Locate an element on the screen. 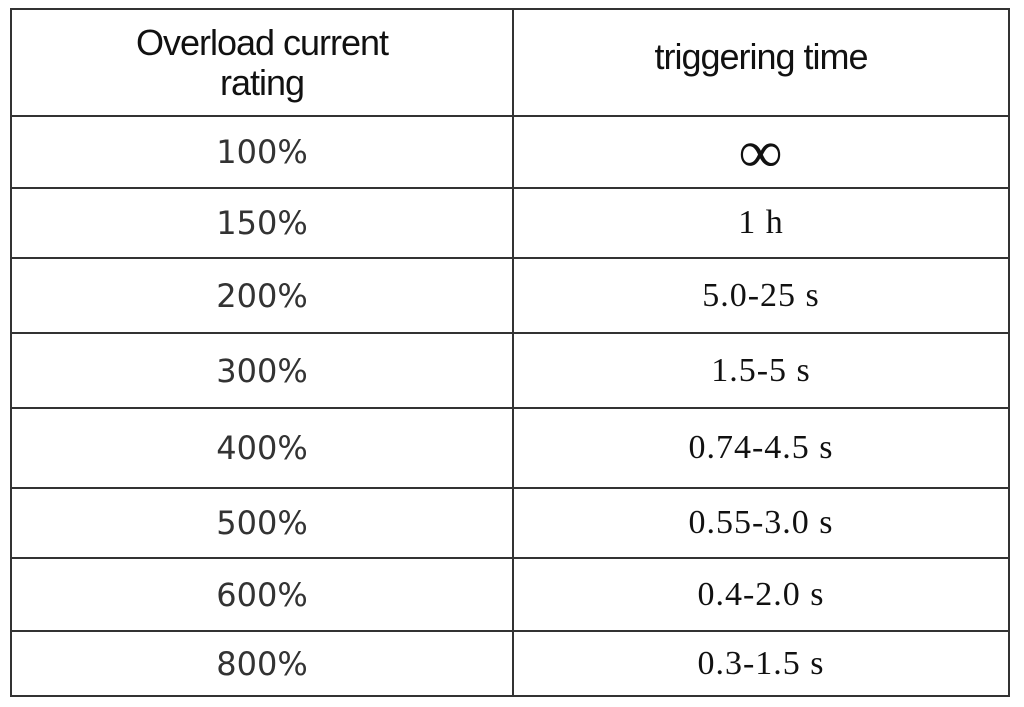 This screenshot has height=707, width=1024. time-cell: 0.3-1.5 s is located at coordinates (761, 663).